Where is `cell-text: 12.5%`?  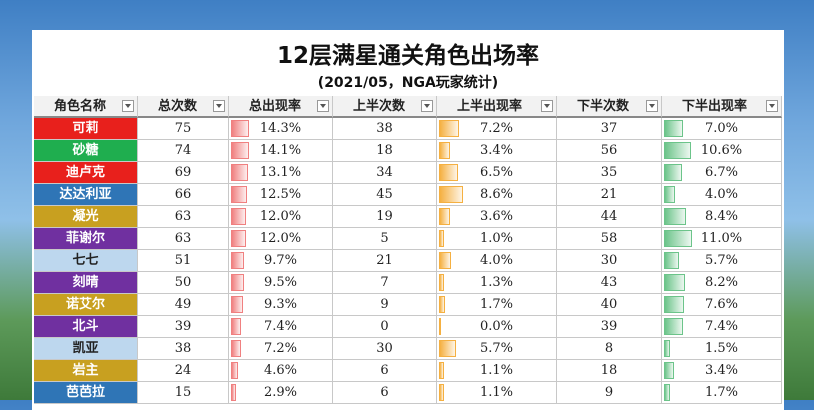
cell-text: 12.5% is located at coordinates (280, 194).